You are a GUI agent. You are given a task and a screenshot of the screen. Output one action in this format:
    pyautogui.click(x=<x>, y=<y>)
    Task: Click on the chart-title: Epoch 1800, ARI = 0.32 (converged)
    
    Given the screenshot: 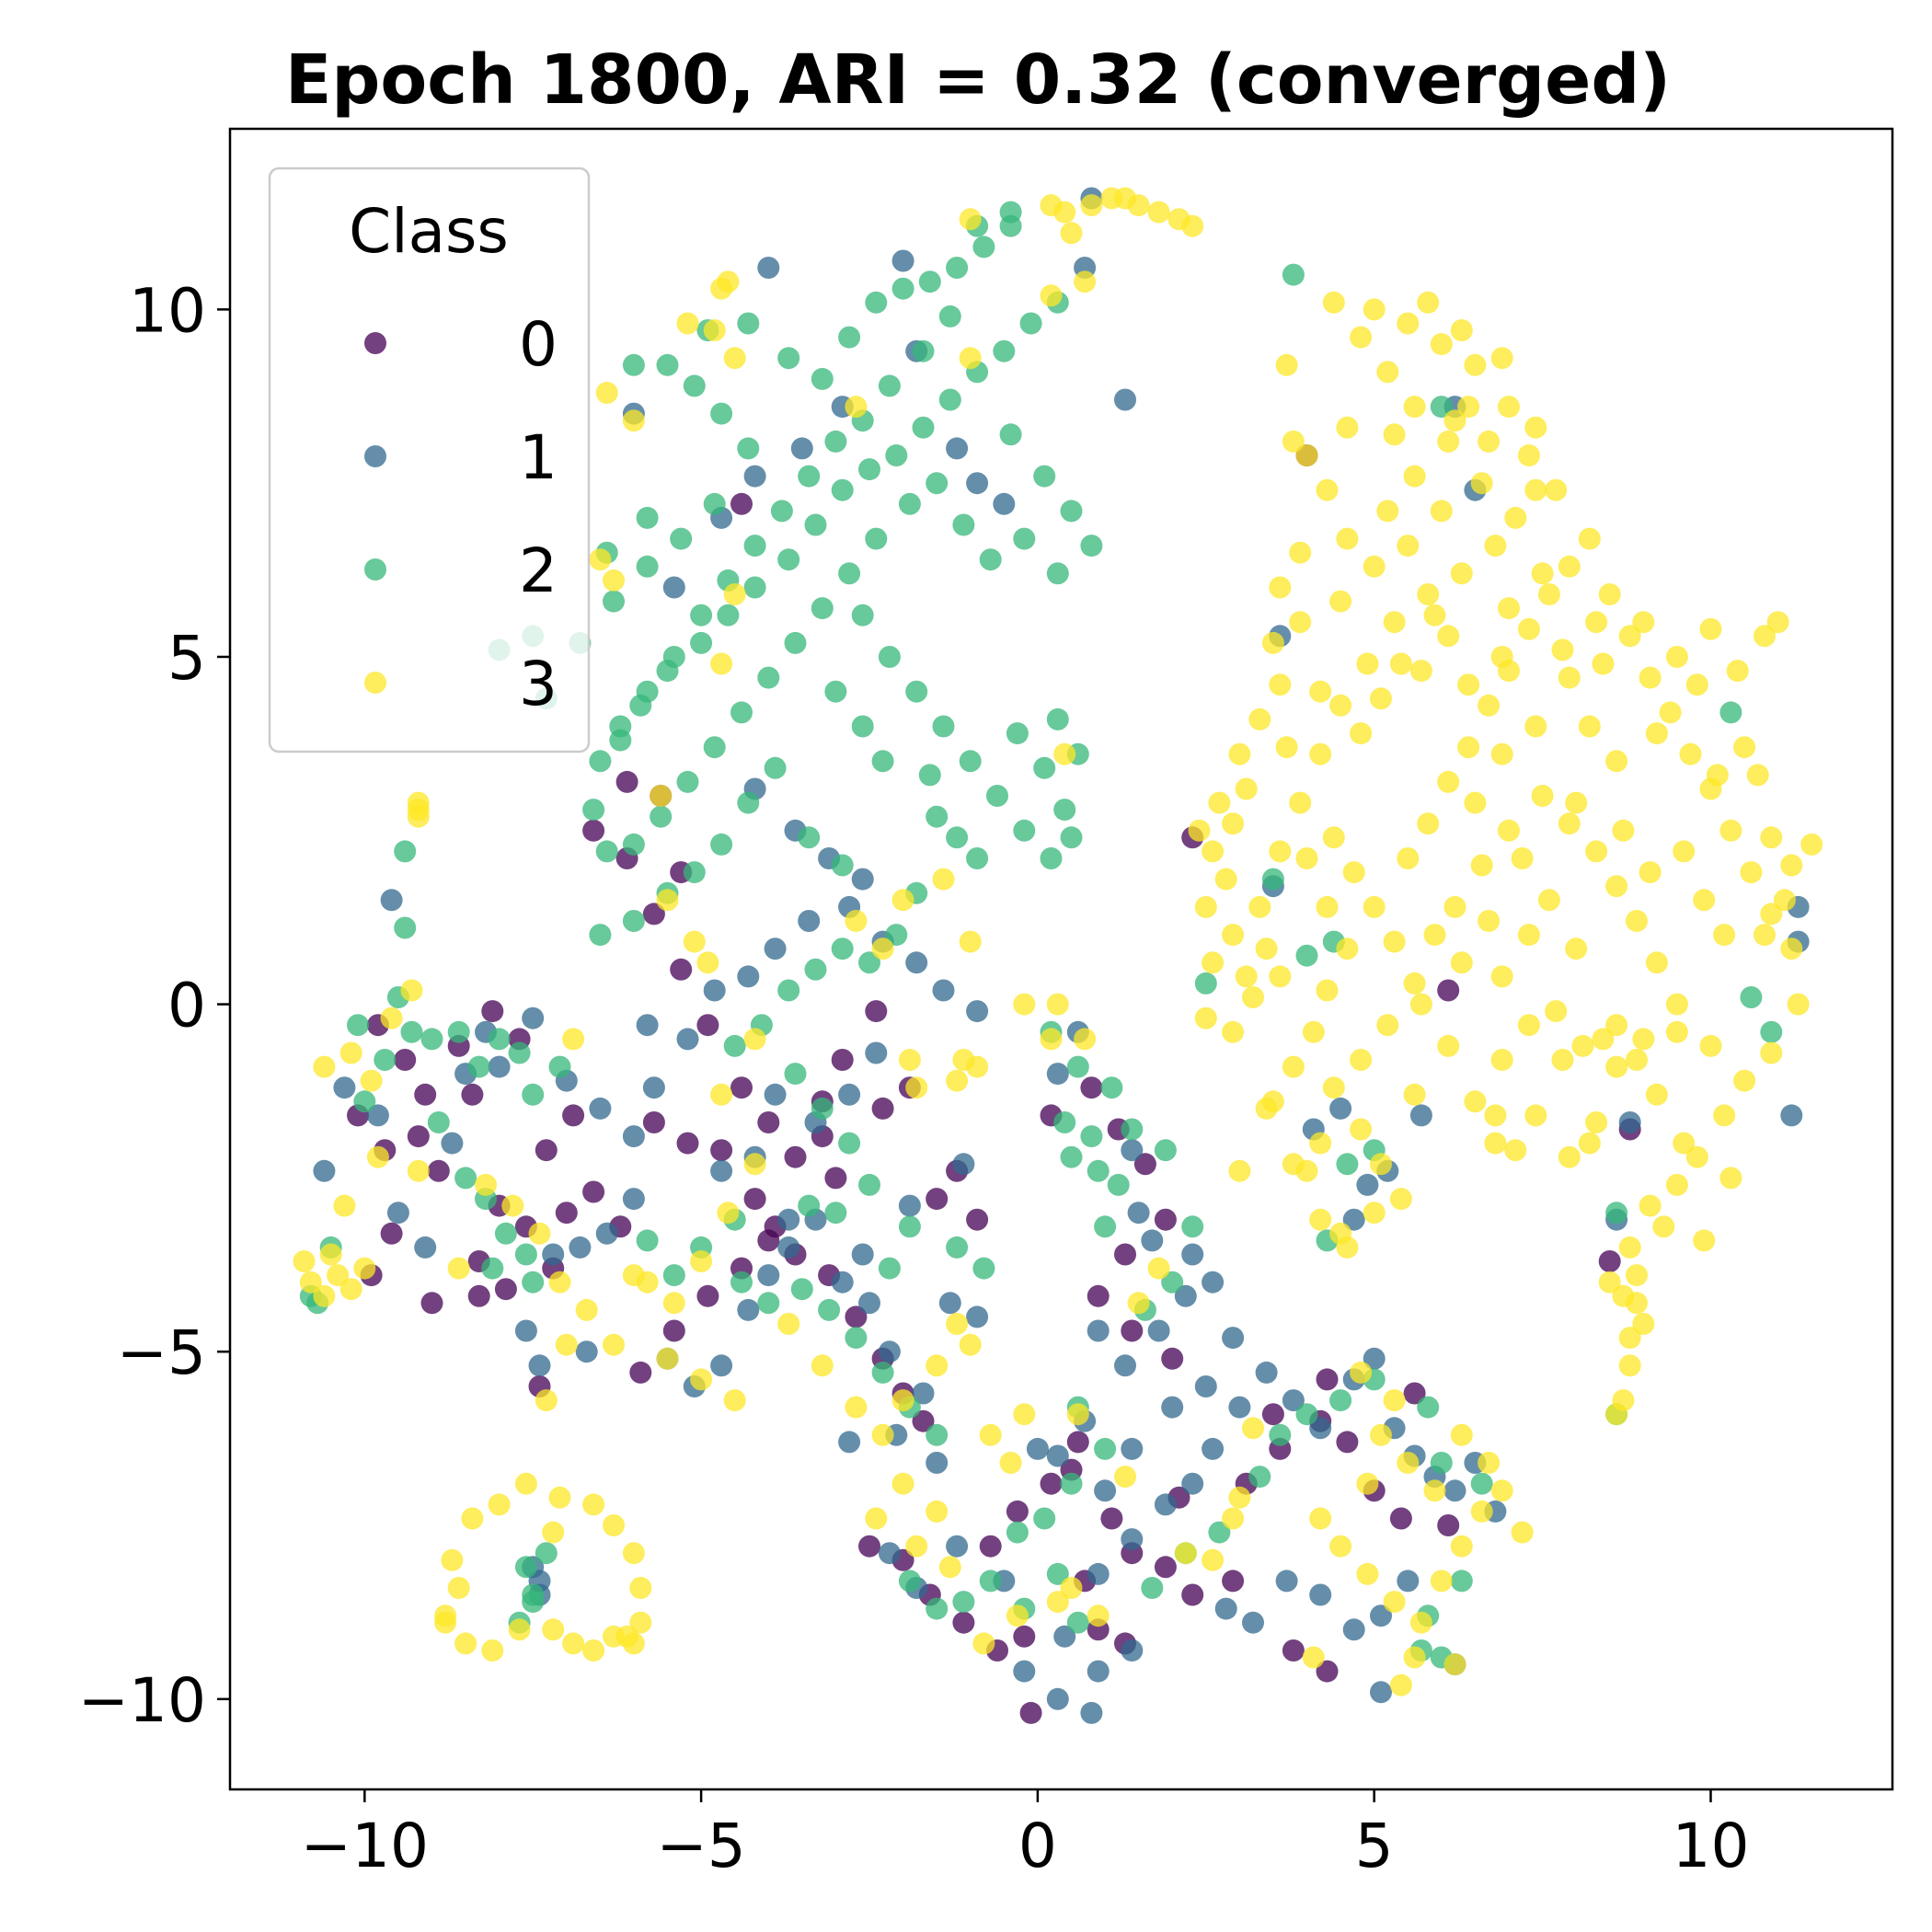 What is the action you would take?
    pyautogui.click(x=978, y=80)
    